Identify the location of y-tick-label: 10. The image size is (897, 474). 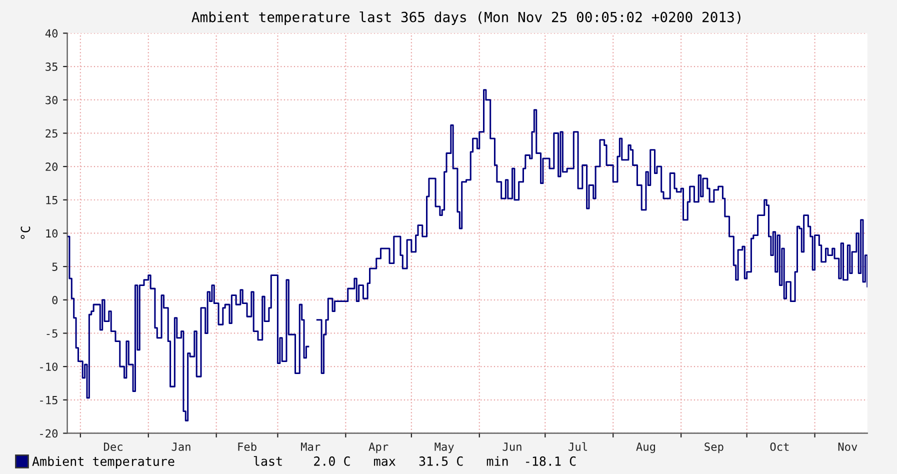
(52, 233).